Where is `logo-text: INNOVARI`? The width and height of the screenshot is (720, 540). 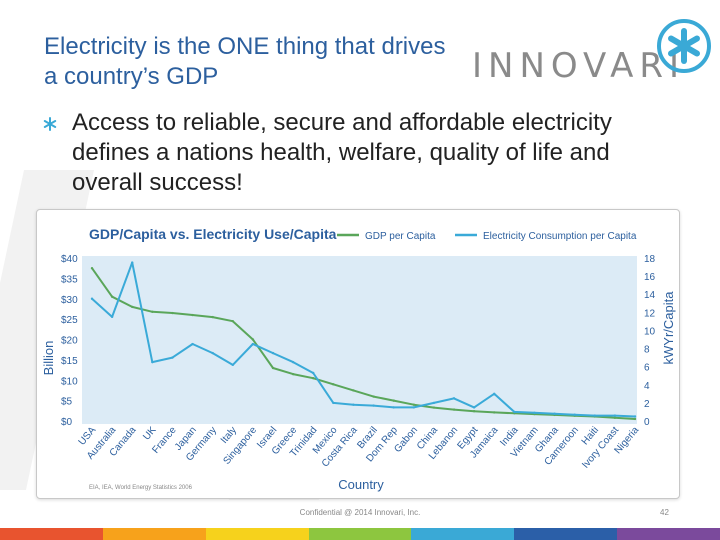 logo-text: INNOVARI is located at coordinates (579, 66).